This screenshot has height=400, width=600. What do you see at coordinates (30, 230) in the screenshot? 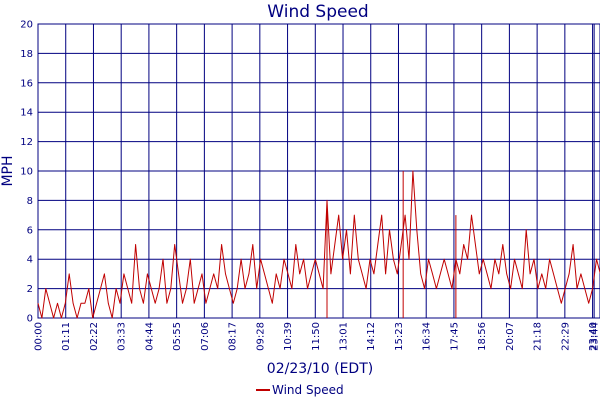
I see `y-tick-label: 6` at bounding box center [30, 230].